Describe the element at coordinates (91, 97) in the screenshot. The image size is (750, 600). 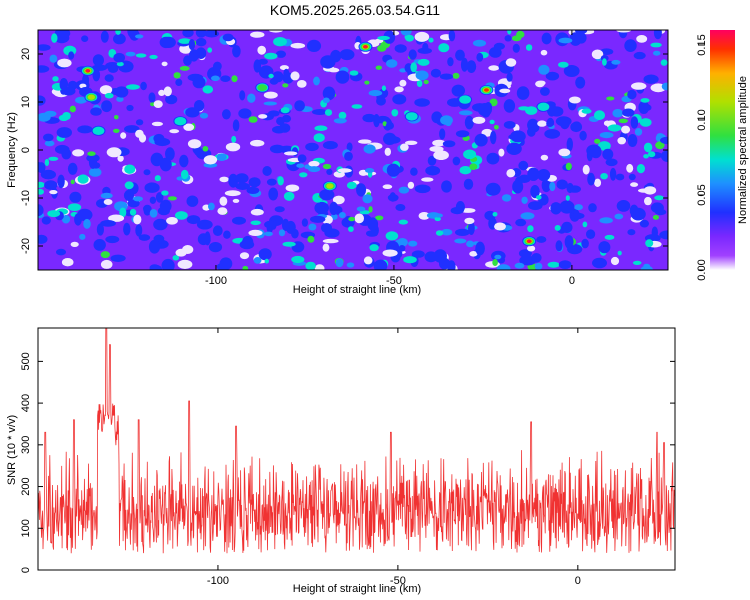
I see `heatmap-peak` at that location.